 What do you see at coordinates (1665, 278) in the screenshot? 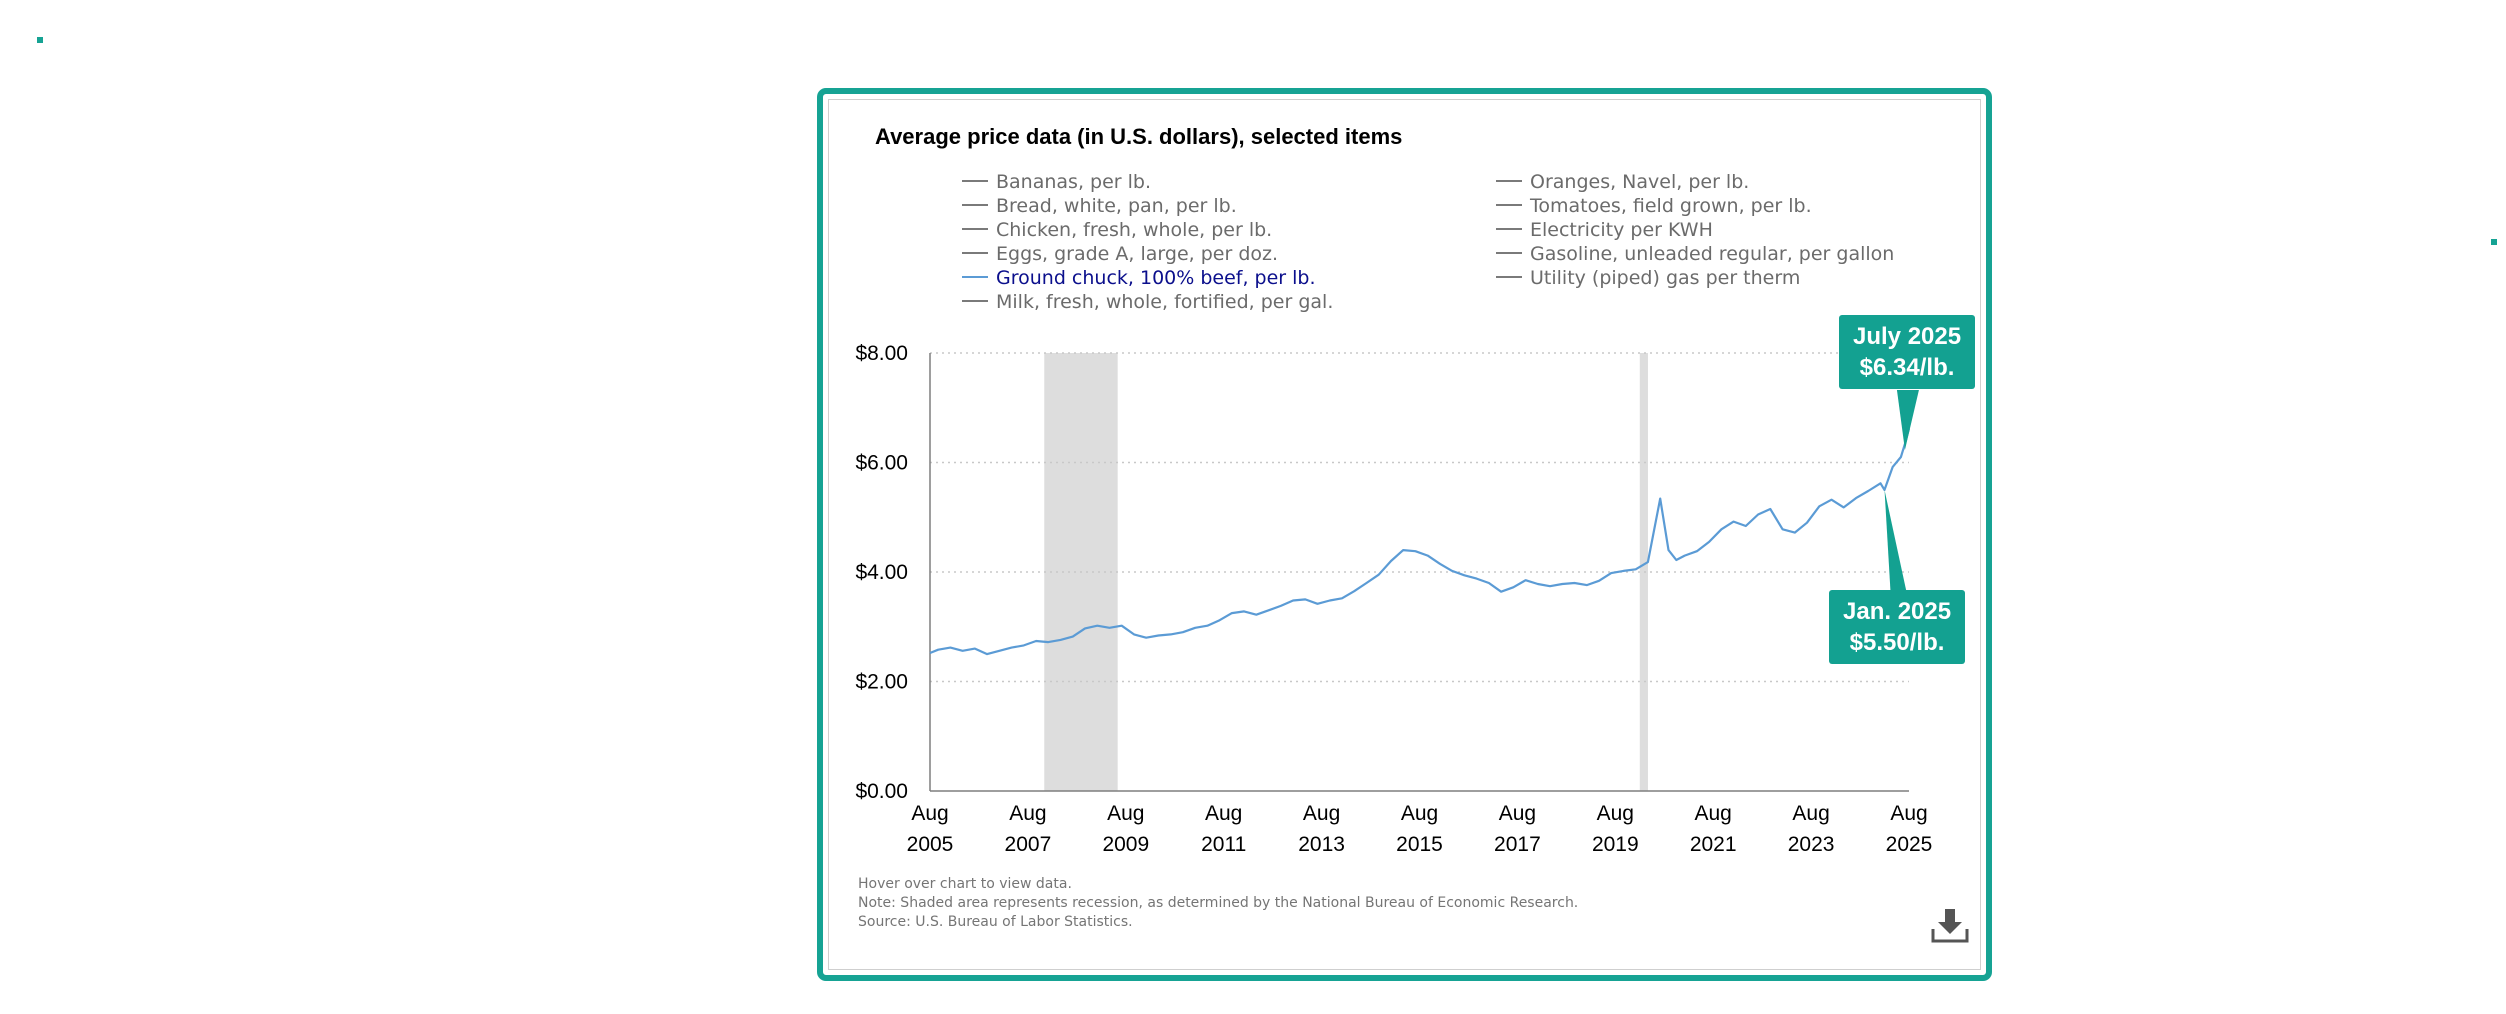
I see `legend-label: Utility (piped) gas per therm` at bounding box center [1665, 278].